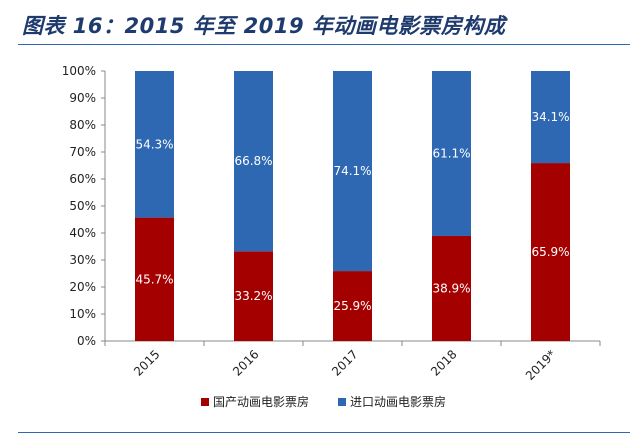  I want to click on legend-swatch-domestic, so click(205, 402).